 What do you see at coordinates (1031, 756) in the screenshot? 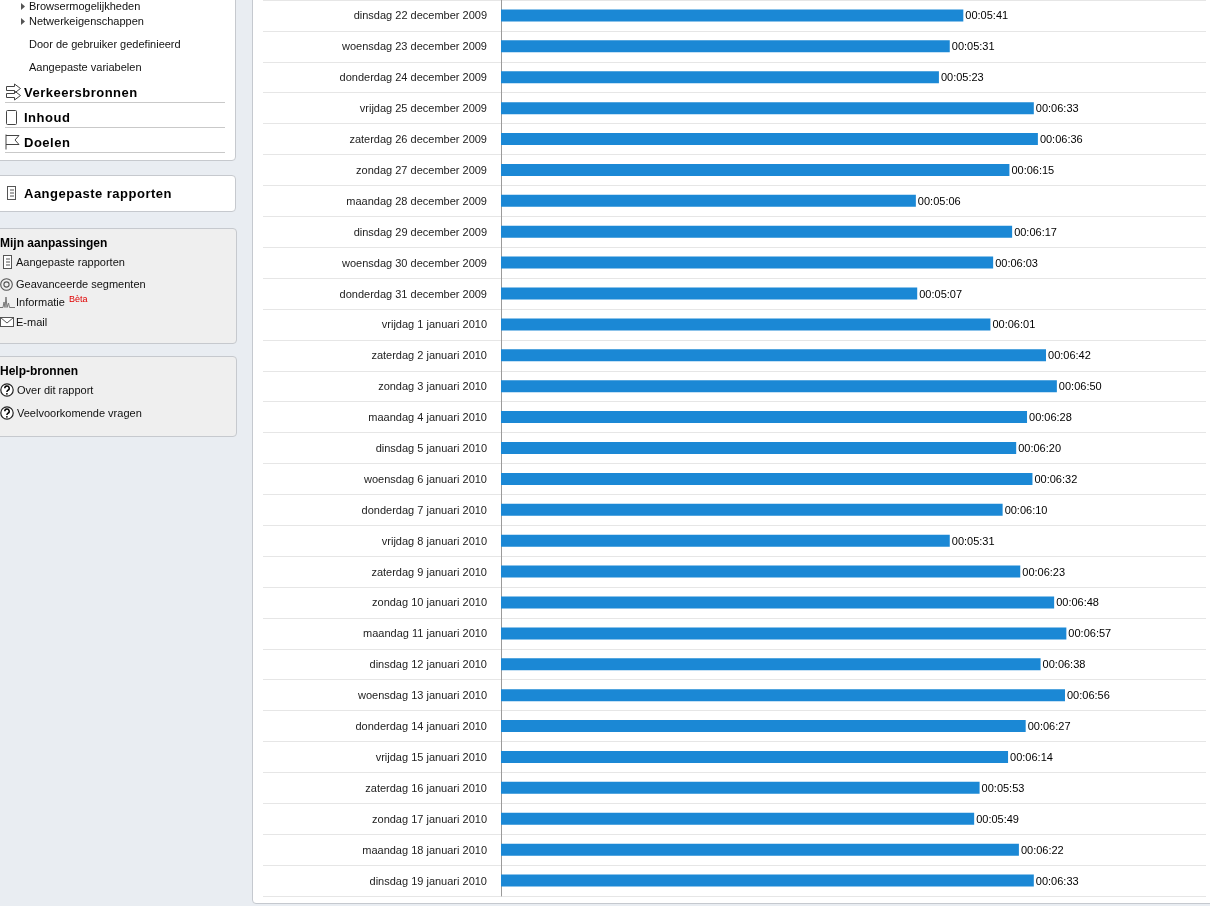
I see `data-label: 00:06:14` at bounding box center [1031, 756].